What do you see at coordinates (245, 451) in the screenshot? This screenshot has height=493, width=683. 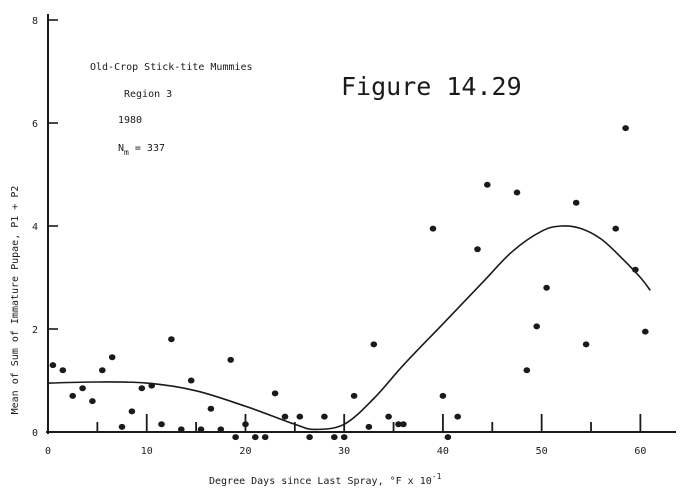 I see `x-tick-label: 20` at bounding box center [245, 451].